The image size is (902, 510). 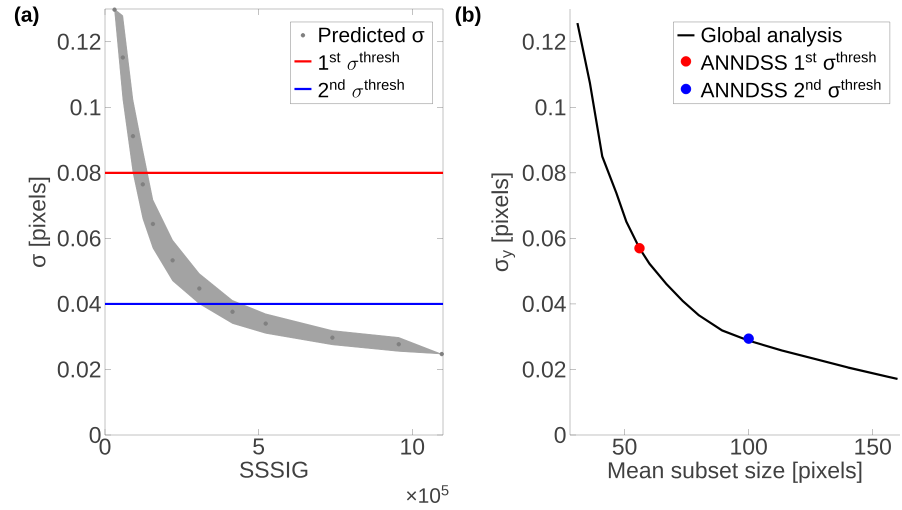 I want to click on legend-label: $\mathrm{1^{st}}\ \sigma^{\mathrm{thresh}}$, so click(x=359, y=61).